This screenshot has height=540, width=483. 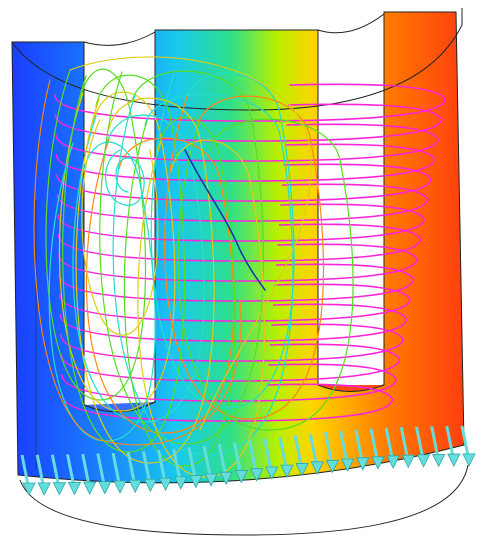 What do you see at coordinates (120, 227) in the screenshot?
I see `channel-streamline` at bounding box center [120, 227].